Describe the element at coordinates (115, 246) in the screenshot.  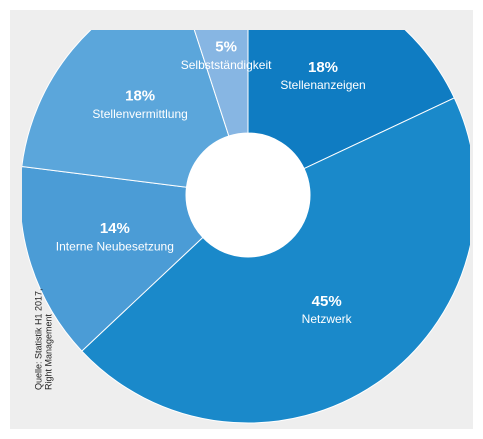
I see `slice-label: Interne Neubesetzung` at that location.